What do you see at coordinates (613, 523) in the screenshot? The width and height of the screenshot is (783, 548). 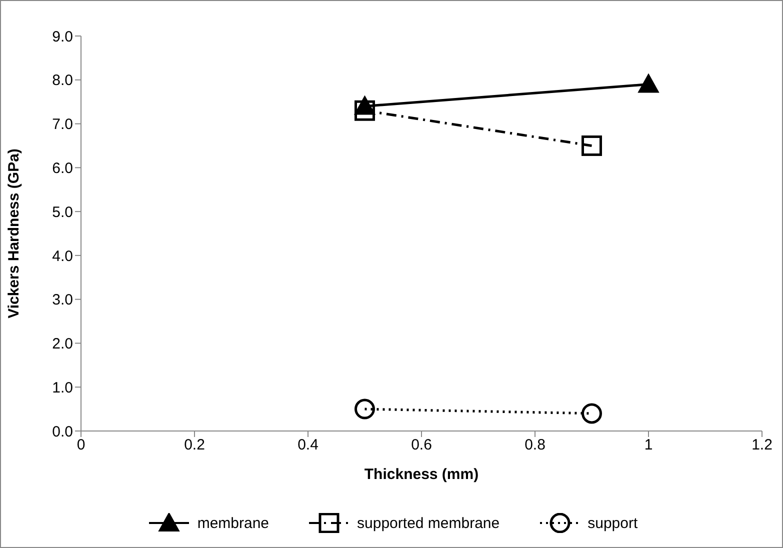 I see `legend-label: support` at bounding box center [613, 523].